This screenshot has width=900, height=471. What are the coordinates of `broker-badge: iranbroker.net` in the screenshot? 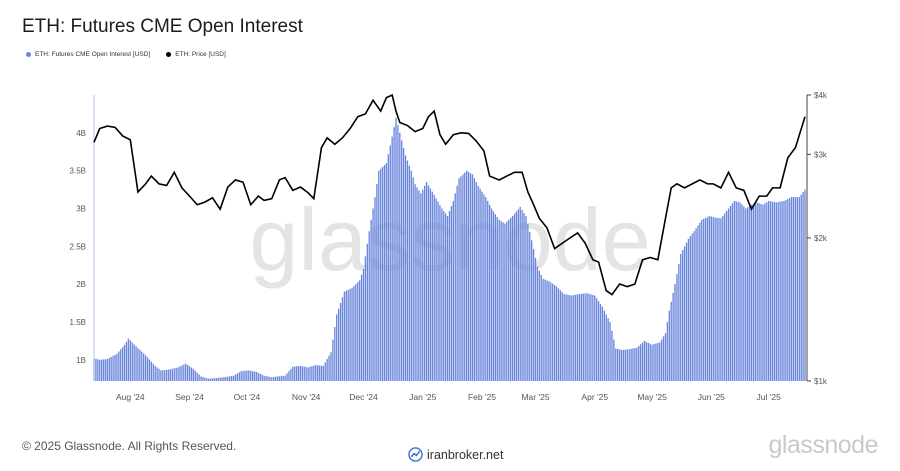 It's located at (455, 454).